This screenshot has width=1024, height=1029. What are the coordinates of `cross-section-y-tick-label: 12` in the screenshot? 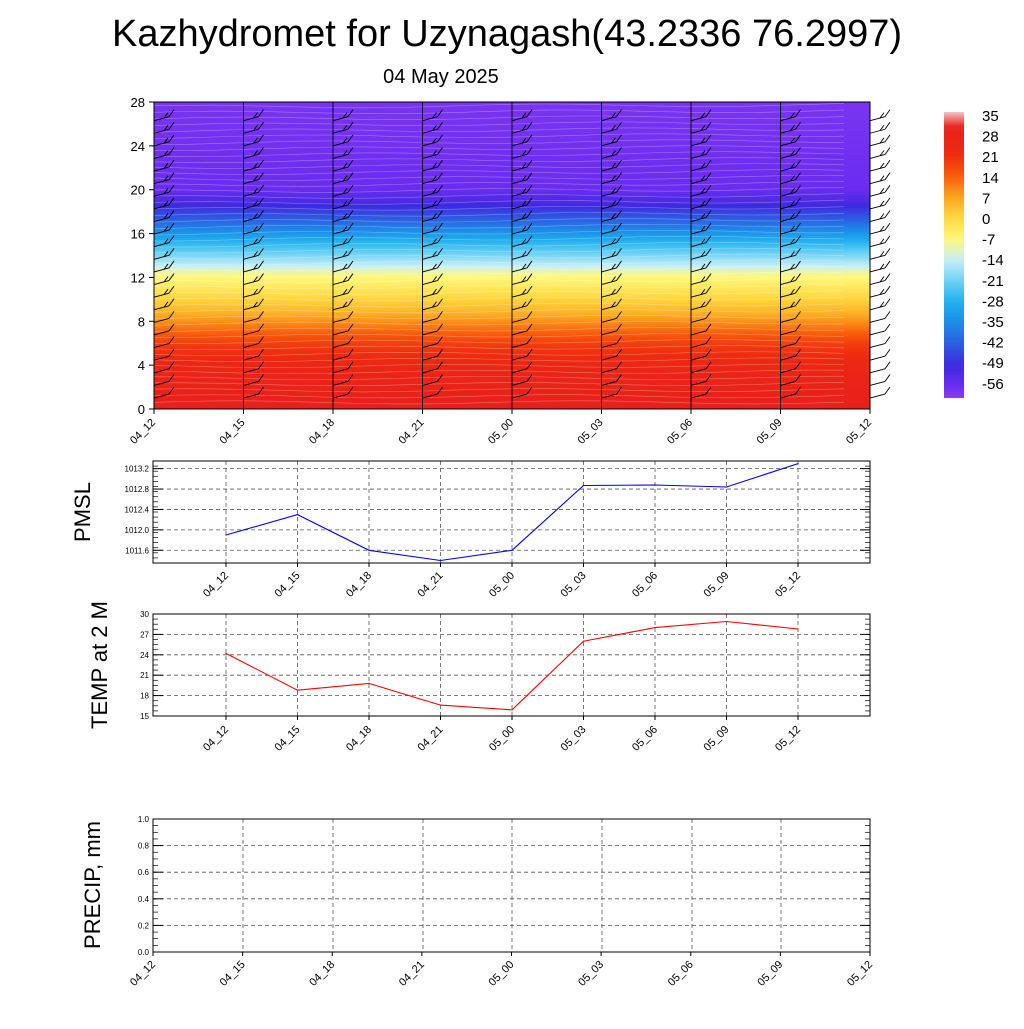 It's located at (138, 277).